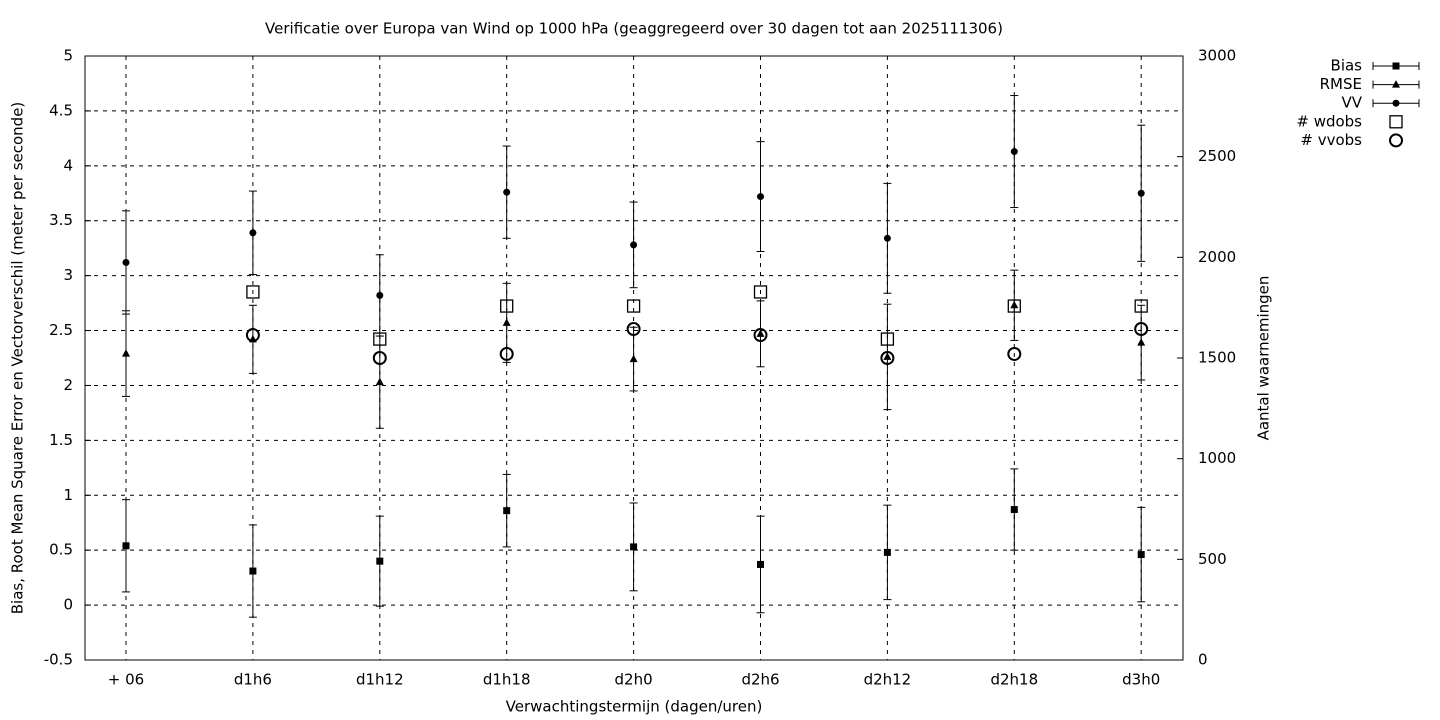  I want to click on y2-tick-label: 1000, so click(1217, 458).